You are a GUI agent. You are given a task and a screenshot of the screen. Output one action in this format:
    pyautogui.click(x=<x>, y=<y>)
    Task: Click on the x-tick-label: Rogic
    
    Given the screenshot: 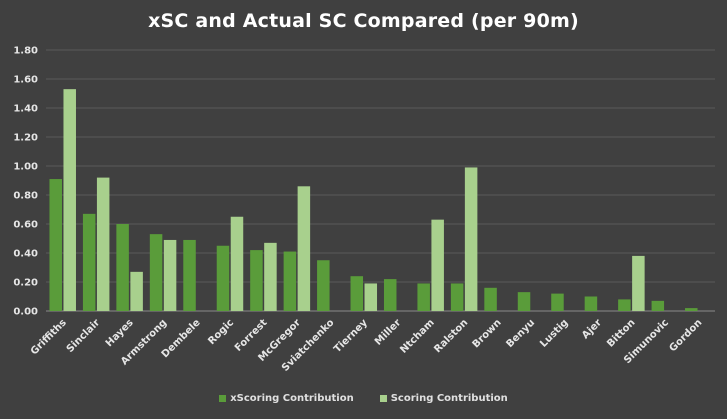 What is the action you would take?
    pyautogui.click(x=221, y=332)
    